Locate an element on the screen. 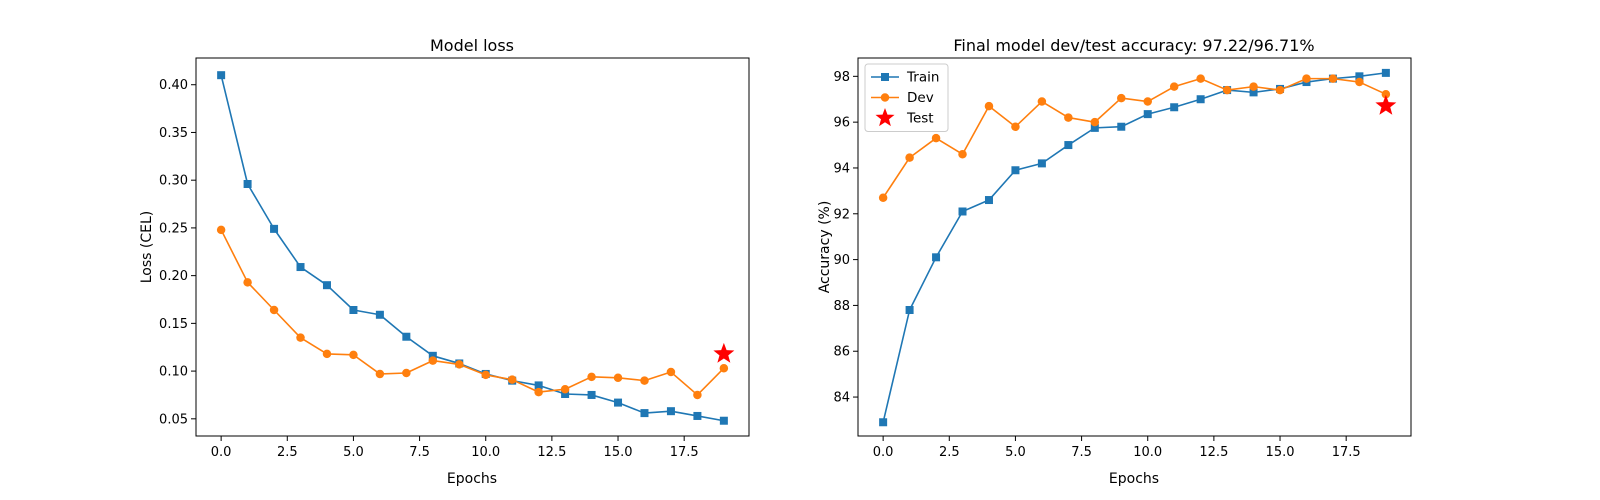  y-tick-label: 96 is located at coordinates (841, 123).